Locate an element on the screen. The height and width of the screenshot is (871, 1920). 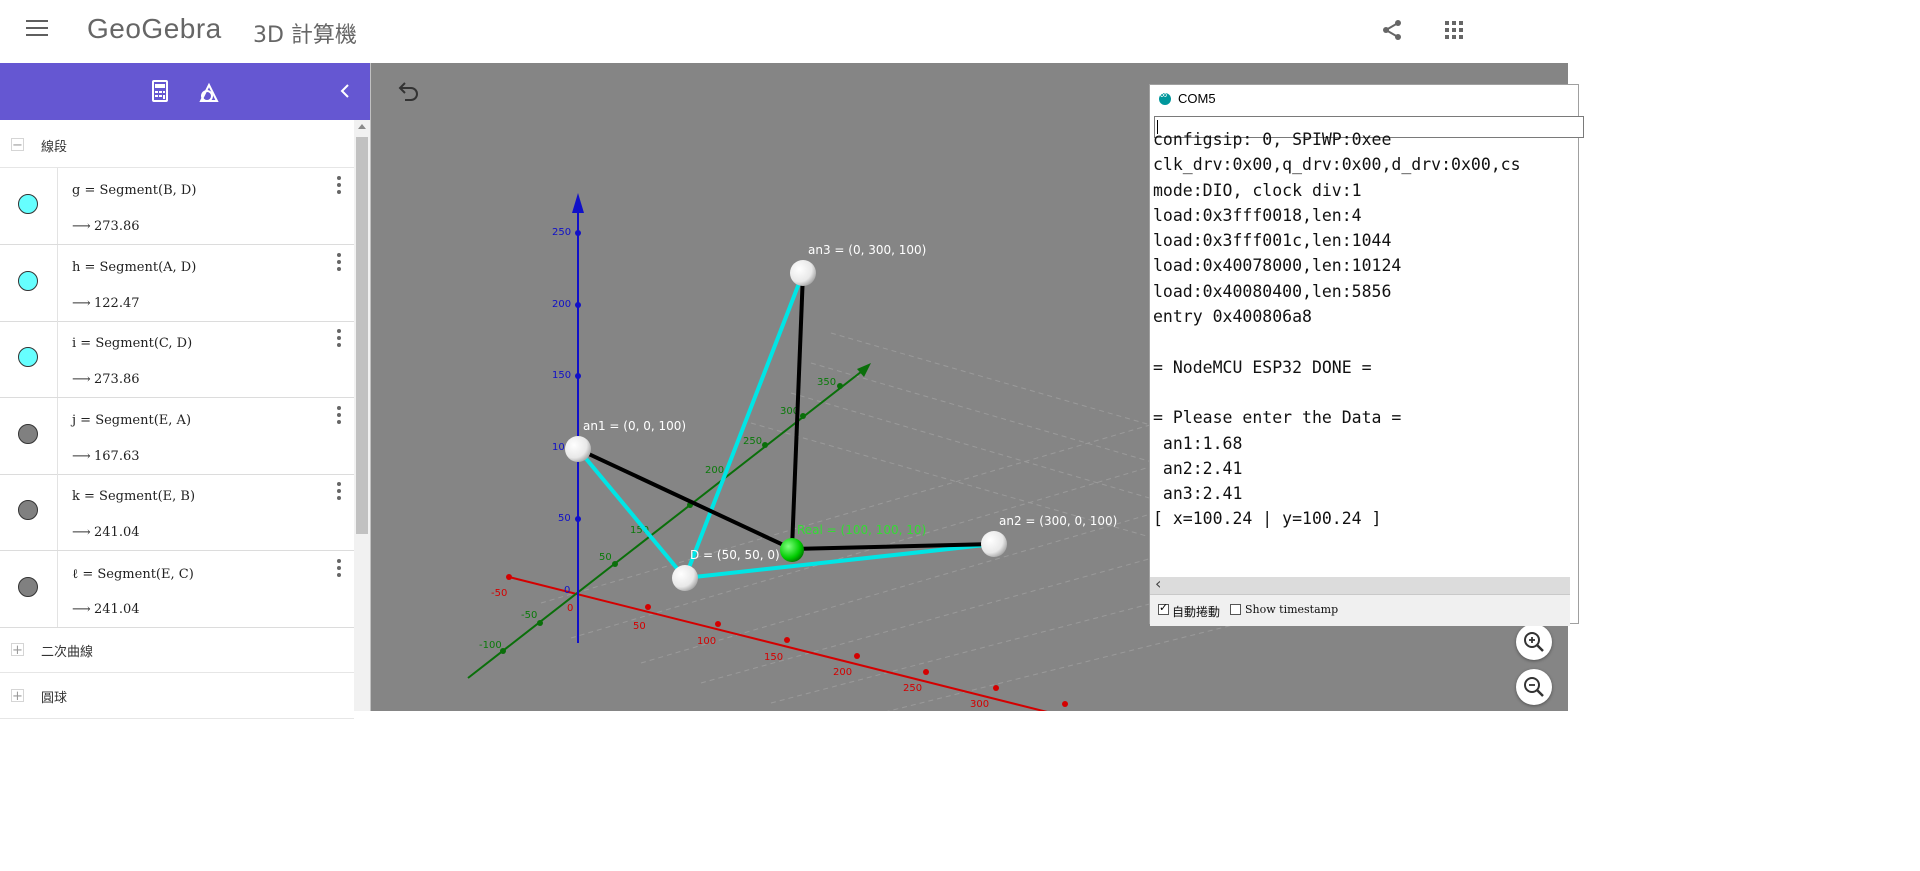
x-tick: 200 is located at coordinates (842, 672).